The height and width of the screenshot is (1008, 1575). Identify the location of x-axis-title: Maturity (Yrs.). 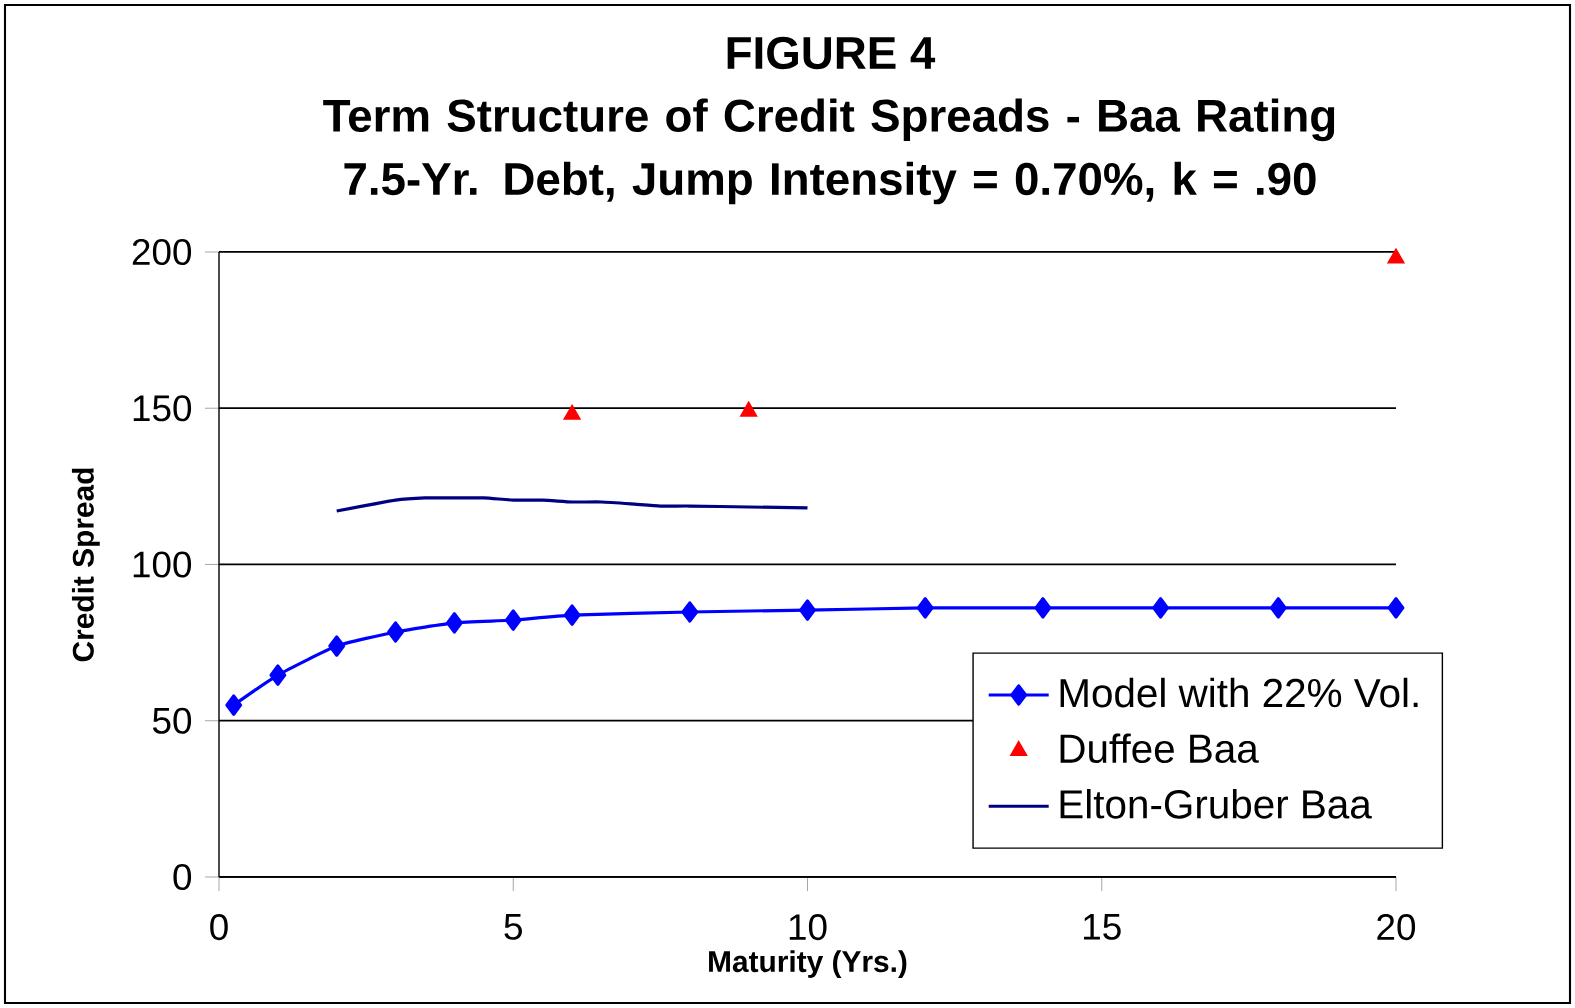
(808, 964).